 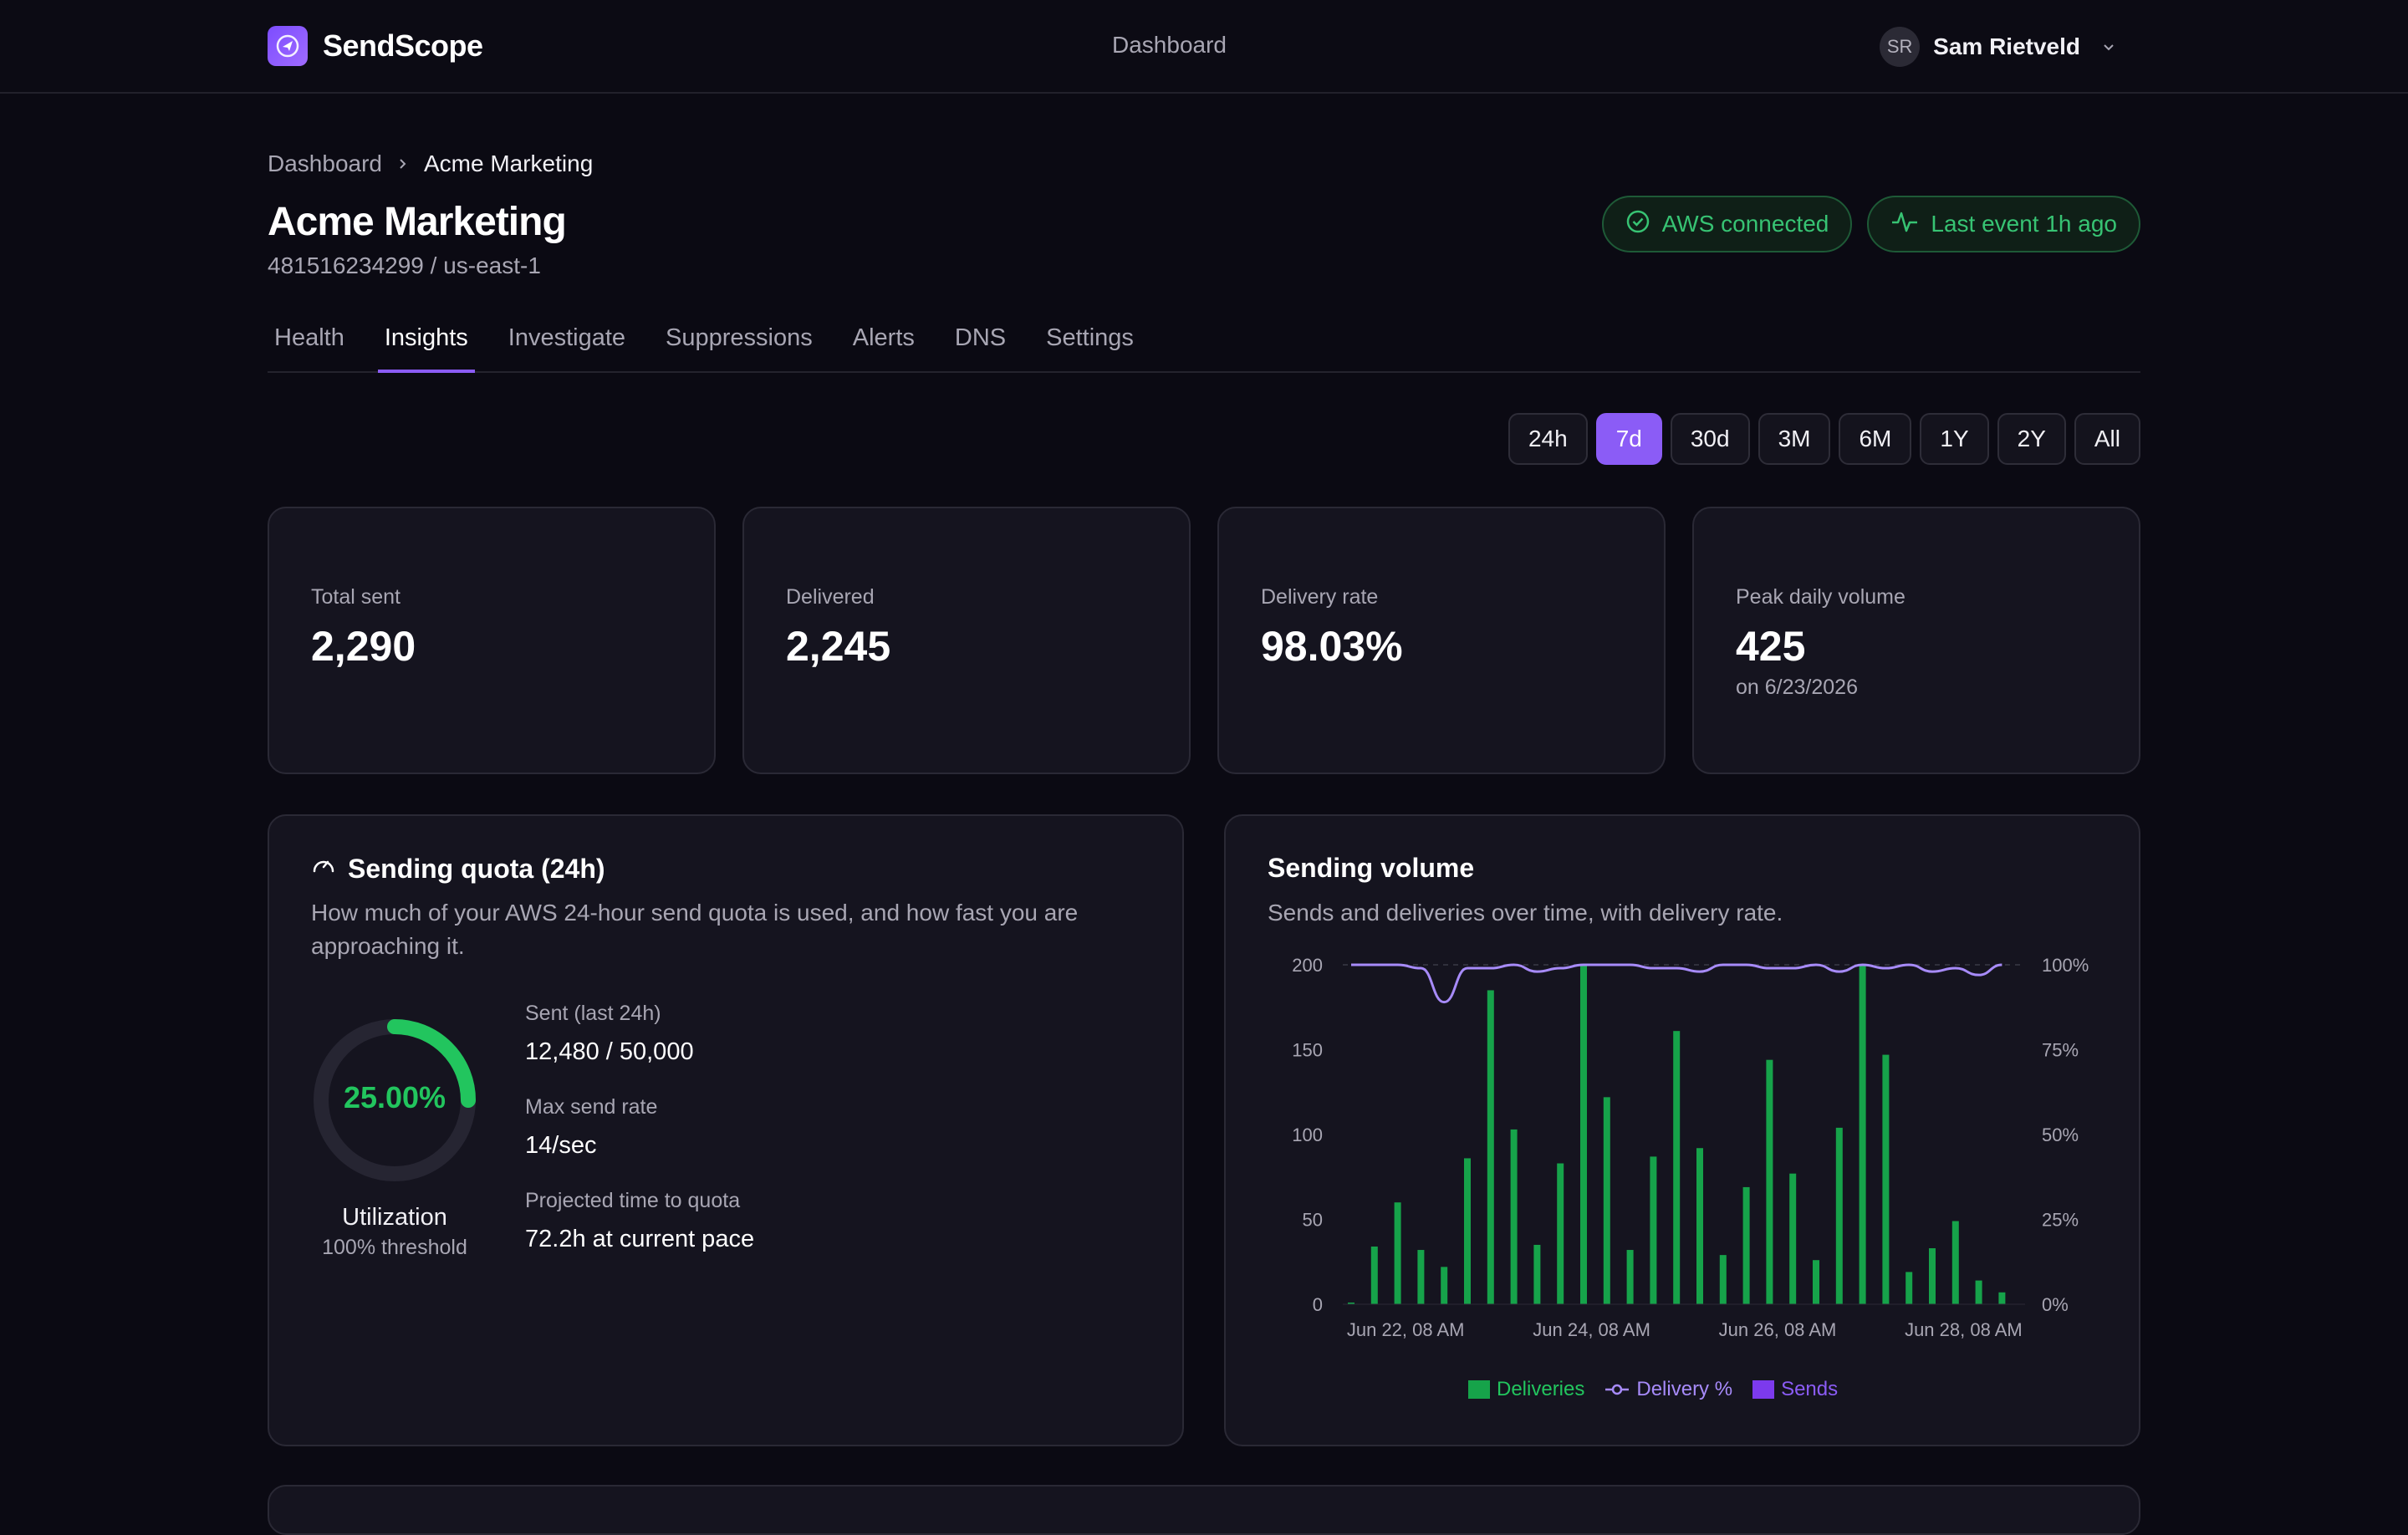 What do you see at coordinates (1441, 640) in the screenshot?
I see `stat-card-delivery-rate: Delivery rate 98.03%` at bounding box center [1441, 640].